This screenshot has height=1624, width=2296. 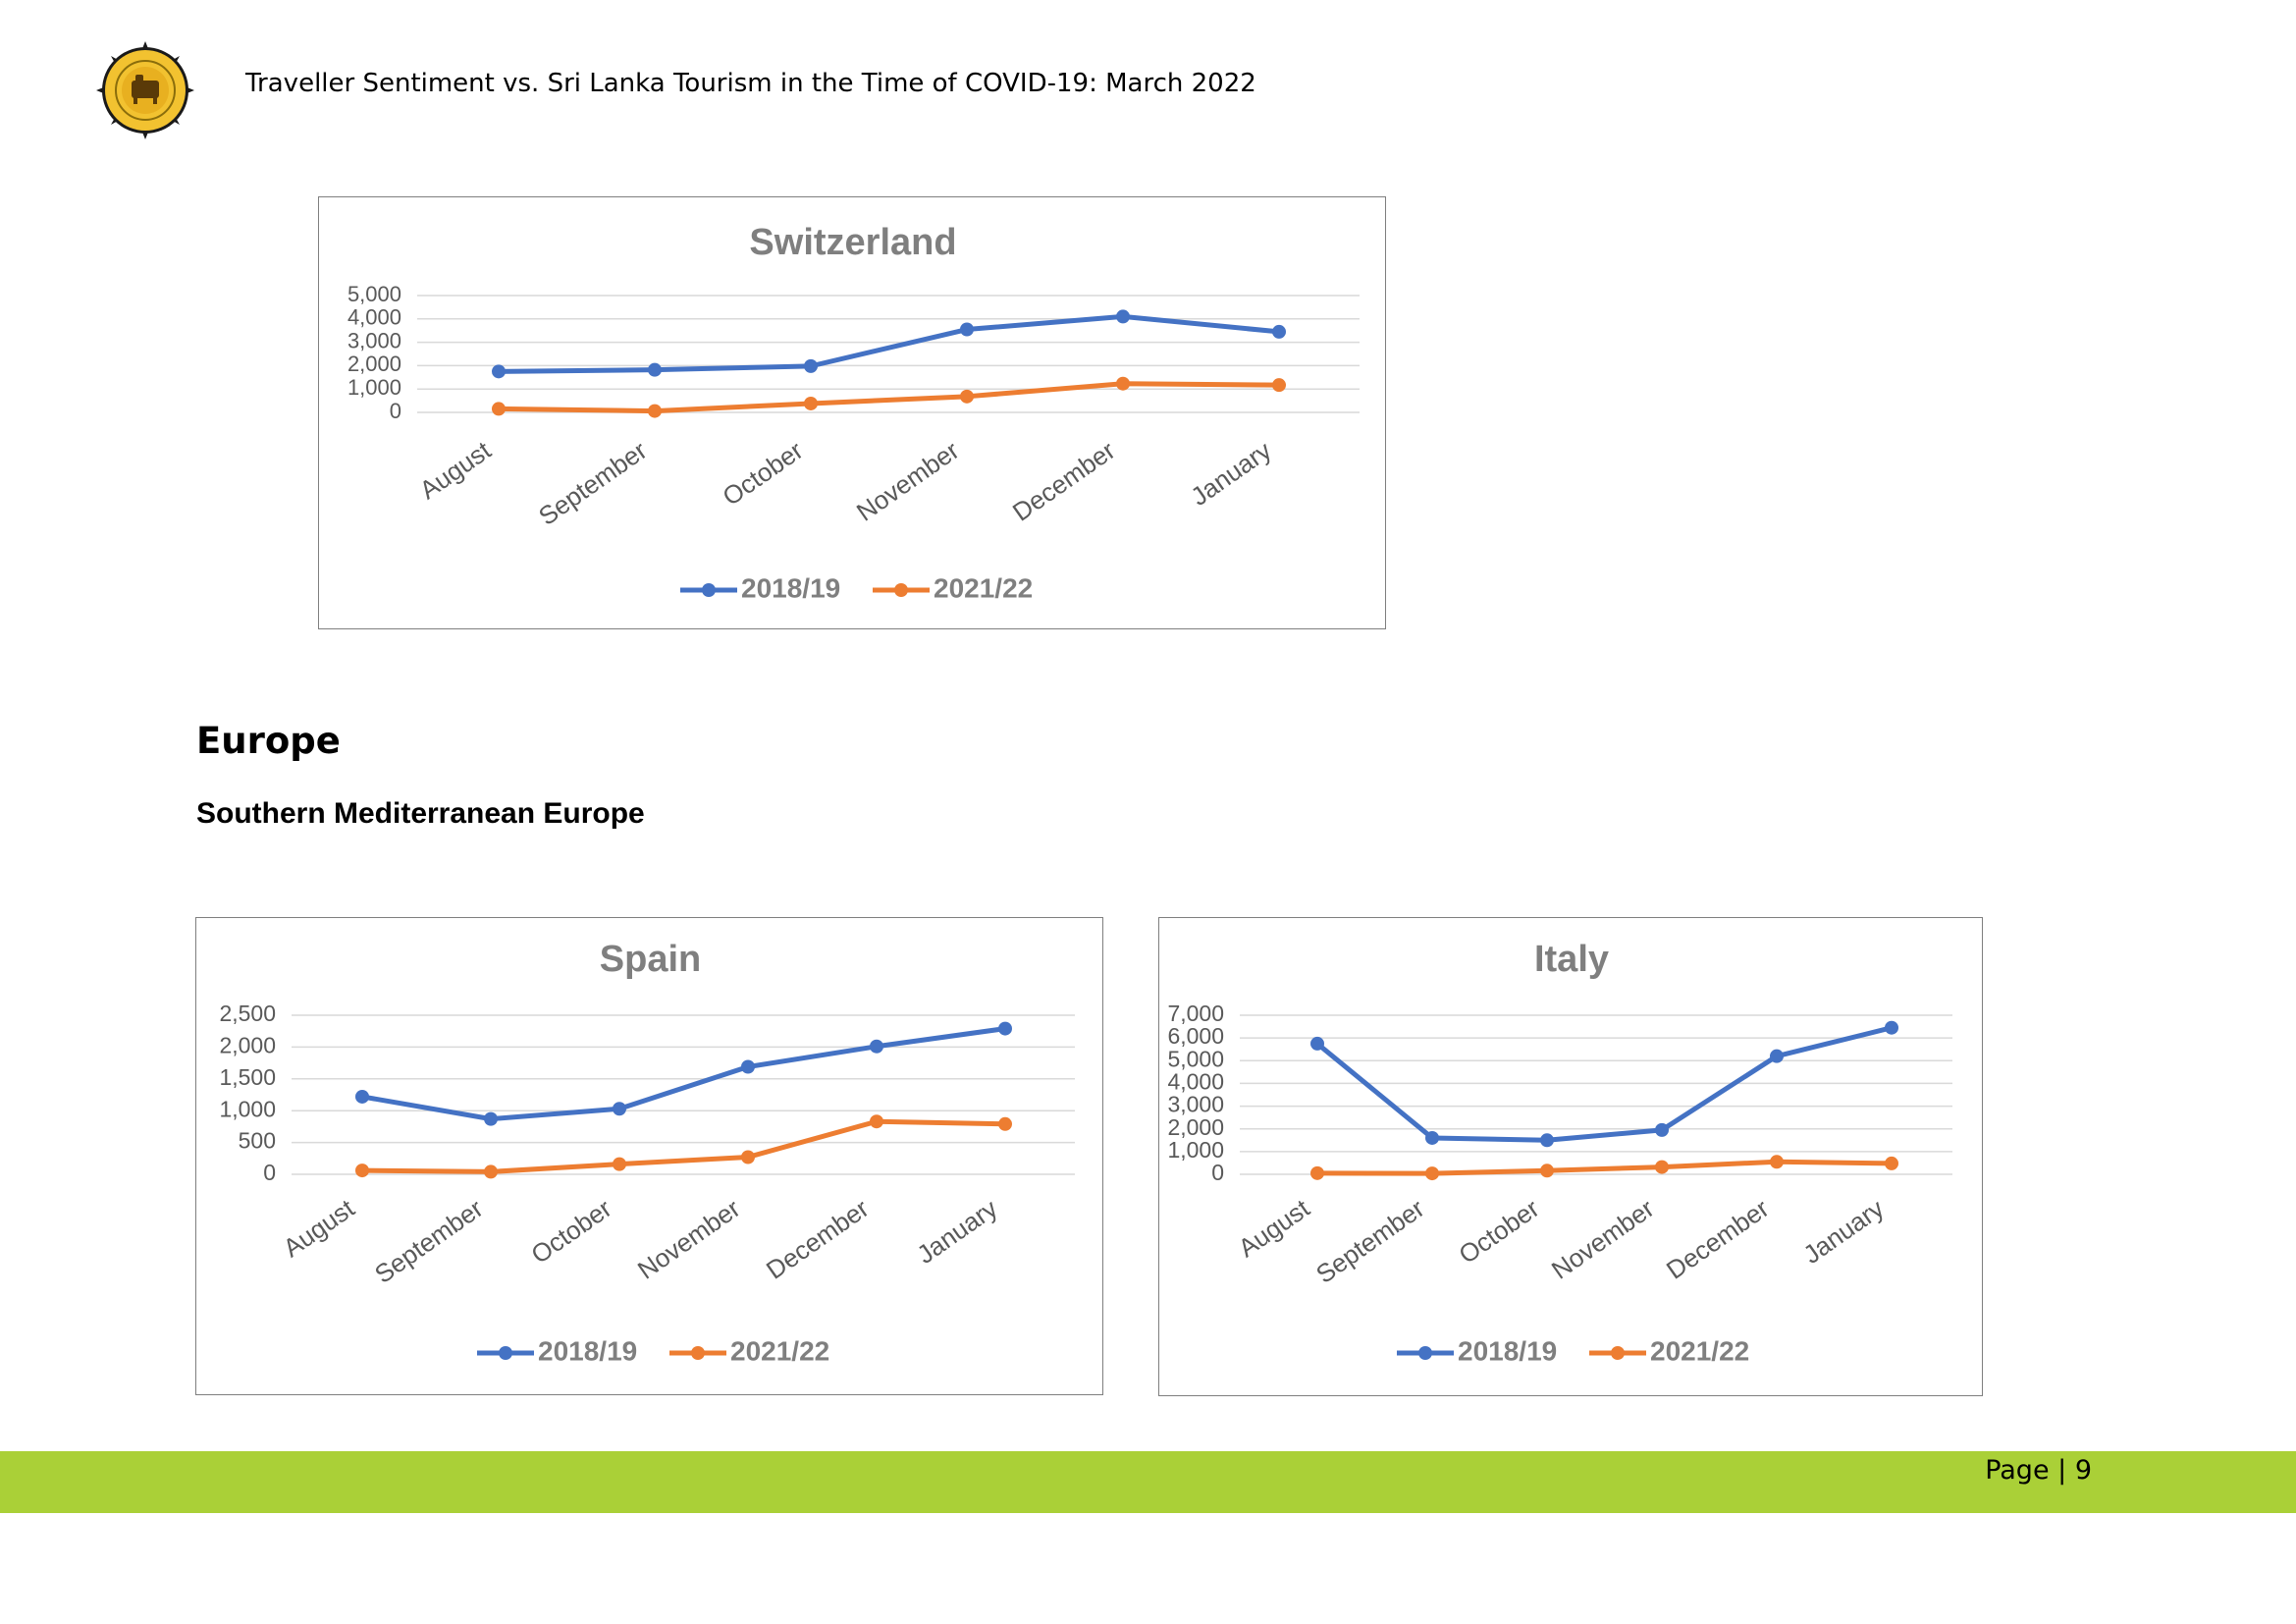 I want to click on switzerland-y-tick-label: 3,000, so click(x=374, y=340).